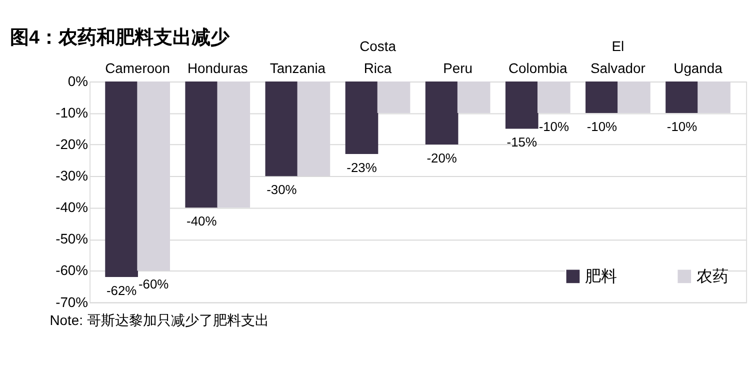 The height and width of the screenshot is (387, 756). Describe the element at coordinates (122, 290) in the screenshot. I see `data-label: -62%` at that location.